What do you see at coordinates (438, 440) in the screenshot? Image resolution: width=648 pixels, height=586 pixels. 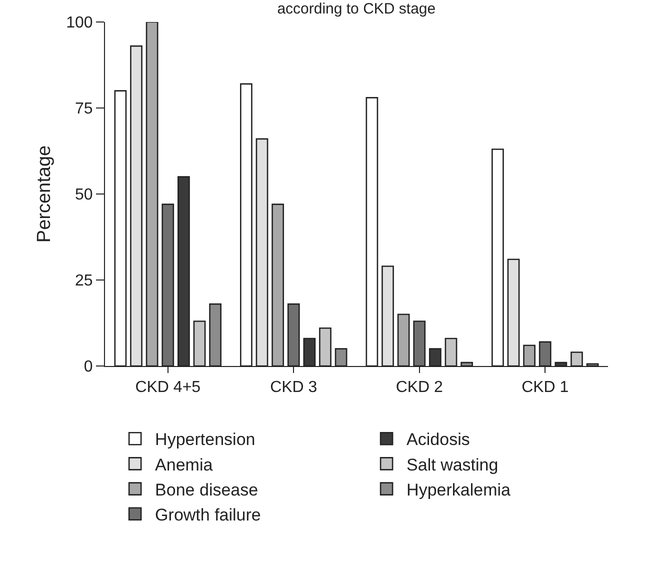 I see `legend-label: Acidosis` at bounding box center [438, 440].